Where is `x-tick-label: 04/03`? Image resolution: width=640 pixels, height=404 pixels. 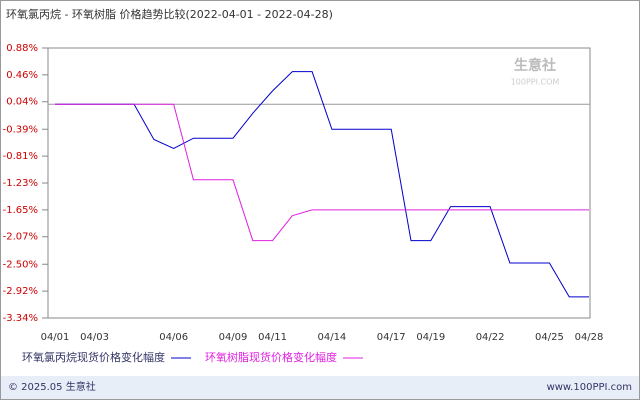
x-tick-label: 04/03 is located at coordinates (94, 337).